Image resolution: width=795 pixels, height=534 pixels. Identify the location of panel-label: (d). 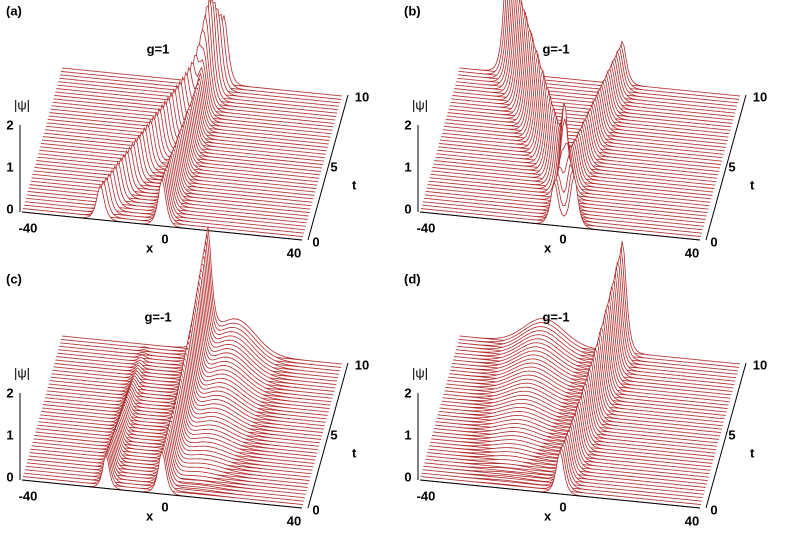
(412, 278).